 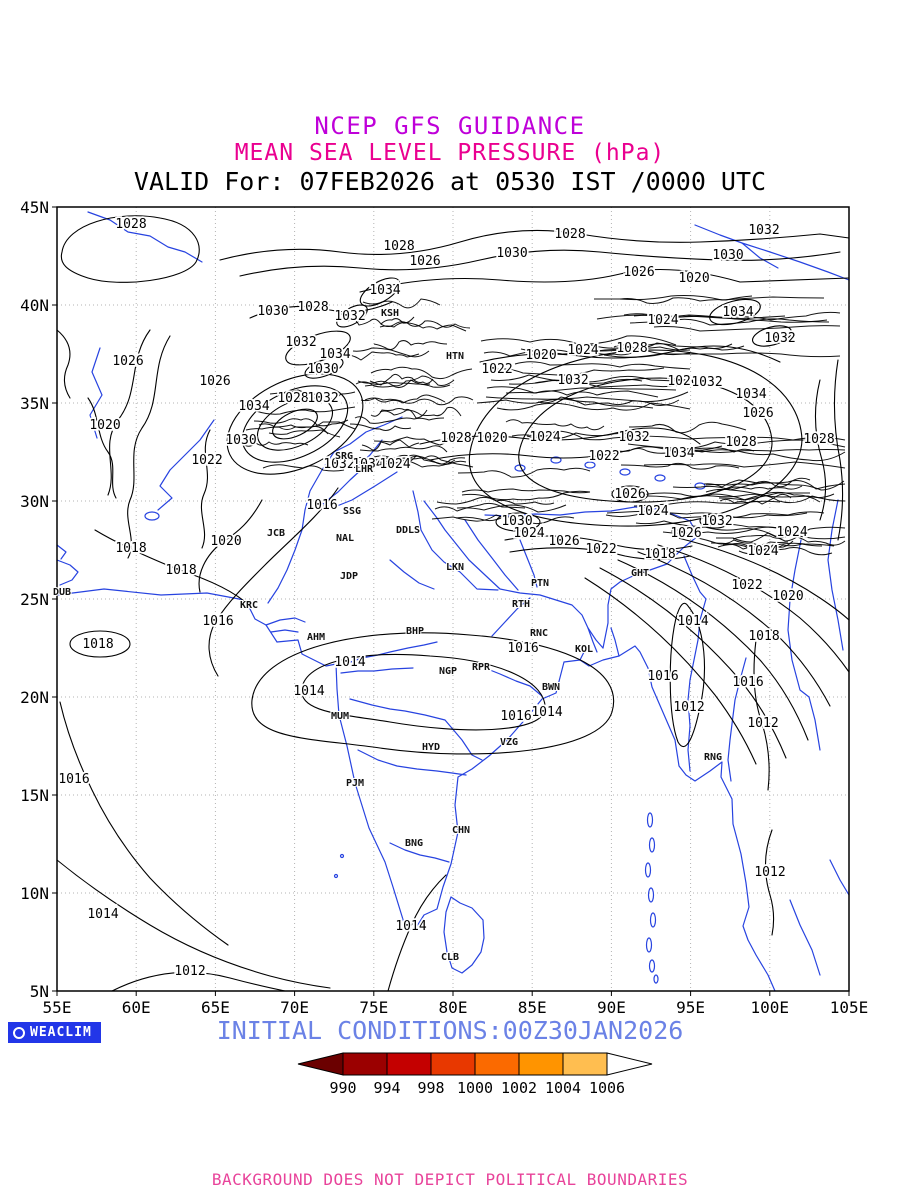 What do you see at coordinates (450, 126) in the screenshot?
I see `title-line-1: NCEP GFS GUIDANCE` at bounding box center [450, 126].